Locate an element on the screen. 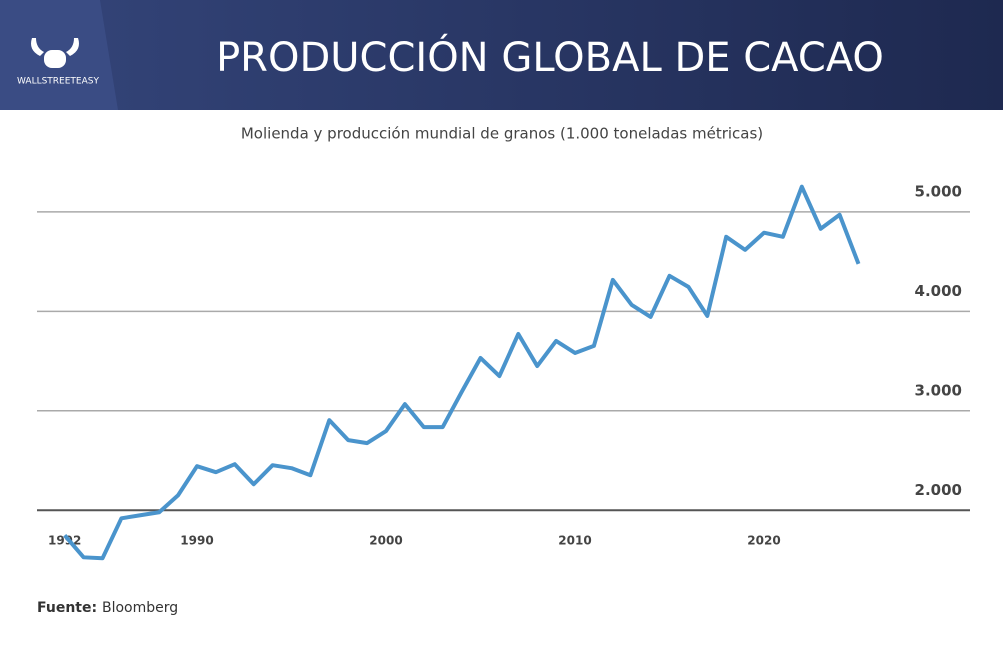  x-tick-label: 2020 is located at coordinates (763, 541).